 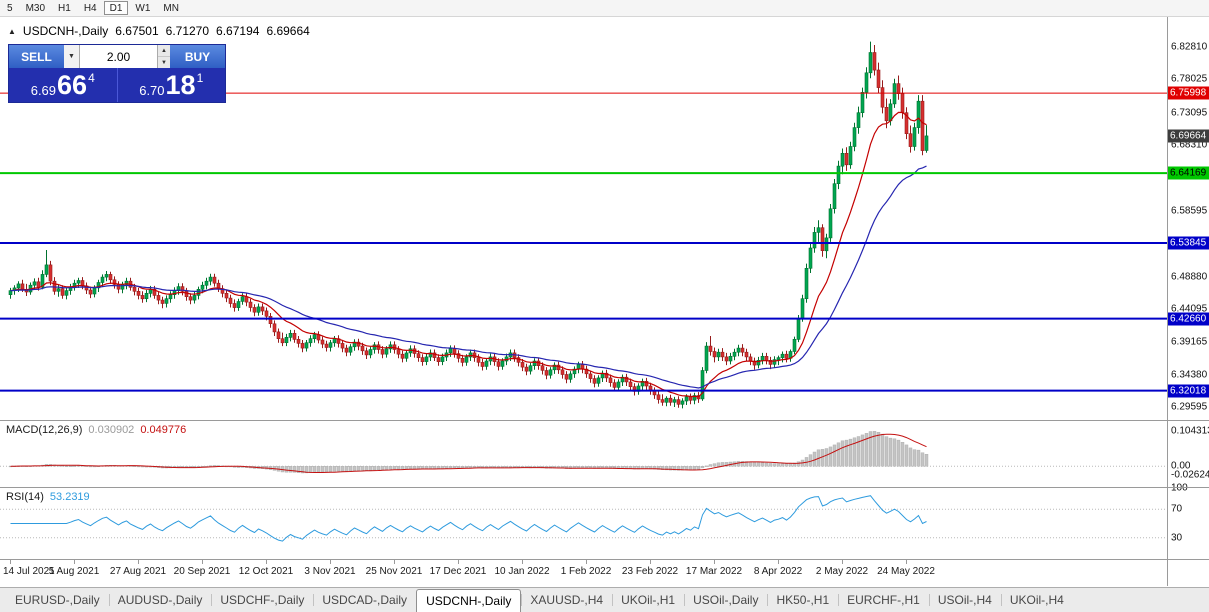 What do you see at coordinates (1189, 47) in the screenshot?
I see `price-axis-tick: 6.82810` at bounding box center [1189, 47].